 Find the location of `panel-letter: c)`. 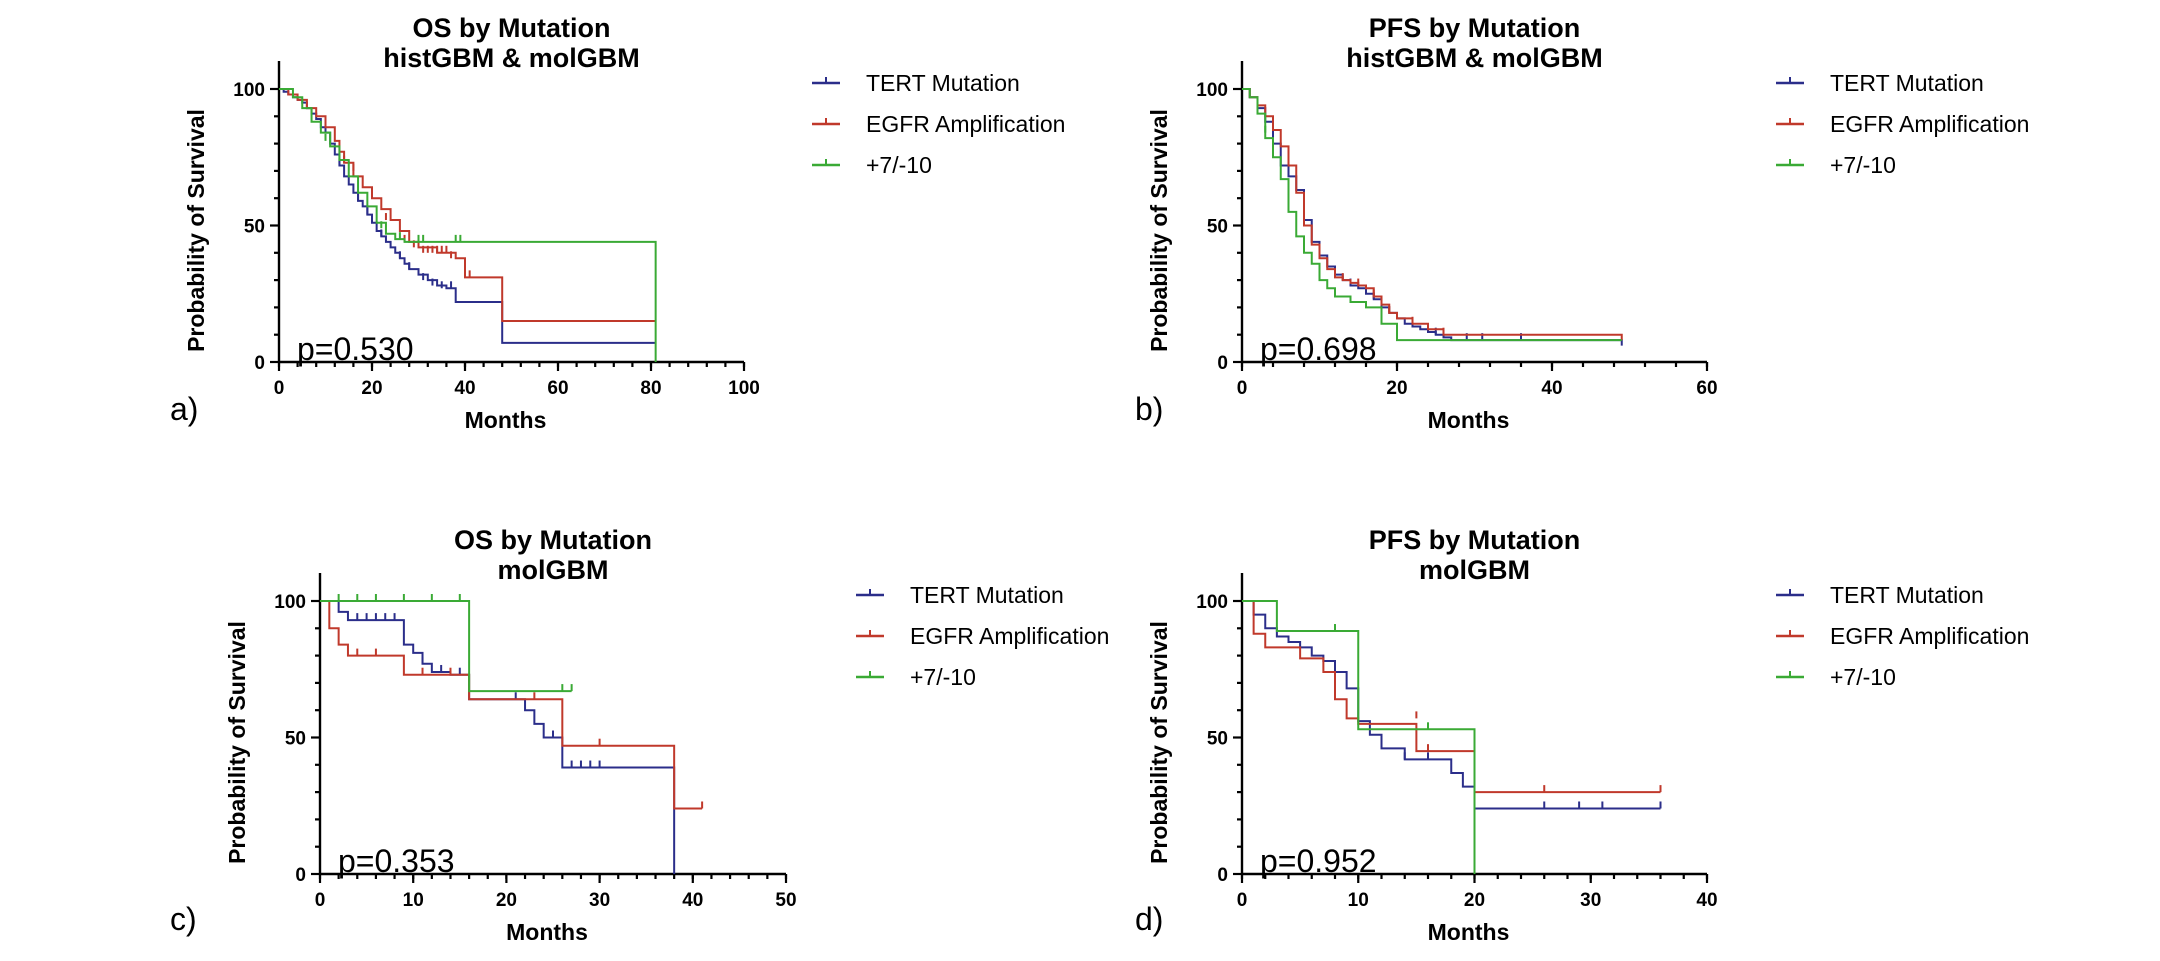

panel-letter: c) is located at coordinates (183, 919).